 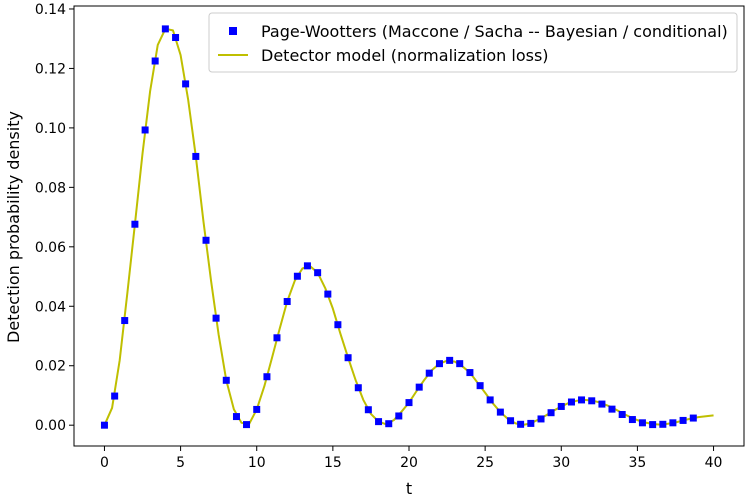 I want to click on y-tick-label: 0.14, so click(x=50, y=10).